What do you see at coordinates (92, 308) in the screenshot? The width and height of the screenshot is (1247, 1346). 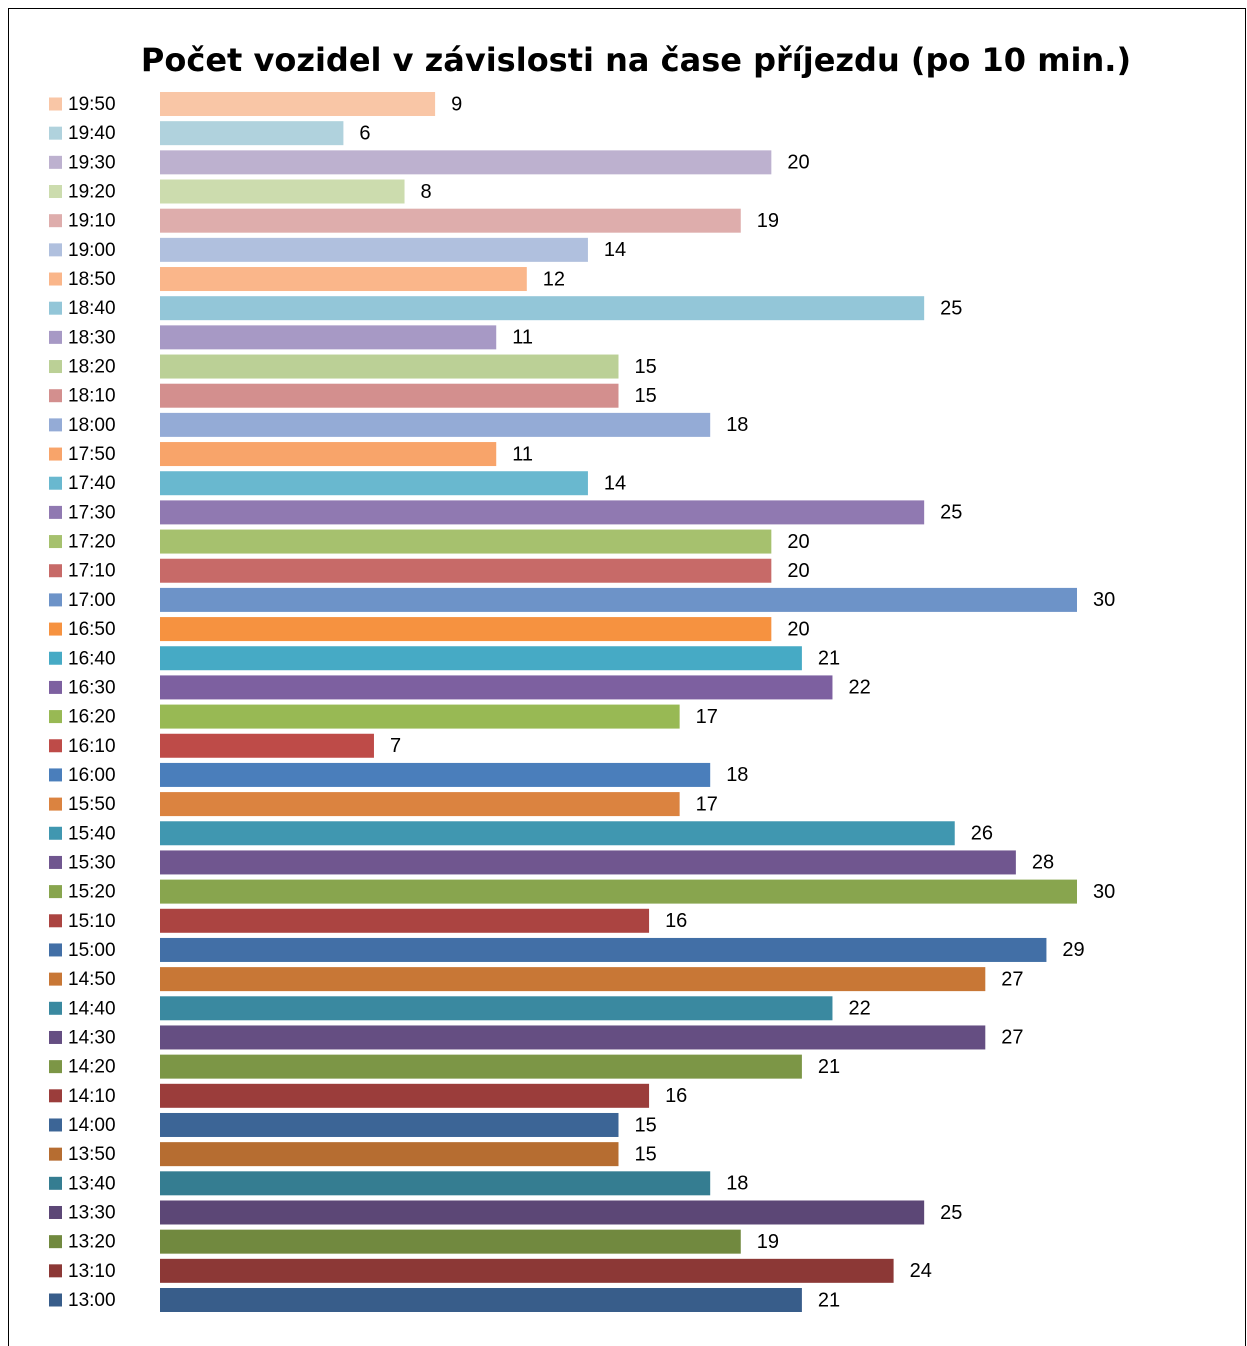 I see `legend-label: 18:40` at bounding box center [92, 308].